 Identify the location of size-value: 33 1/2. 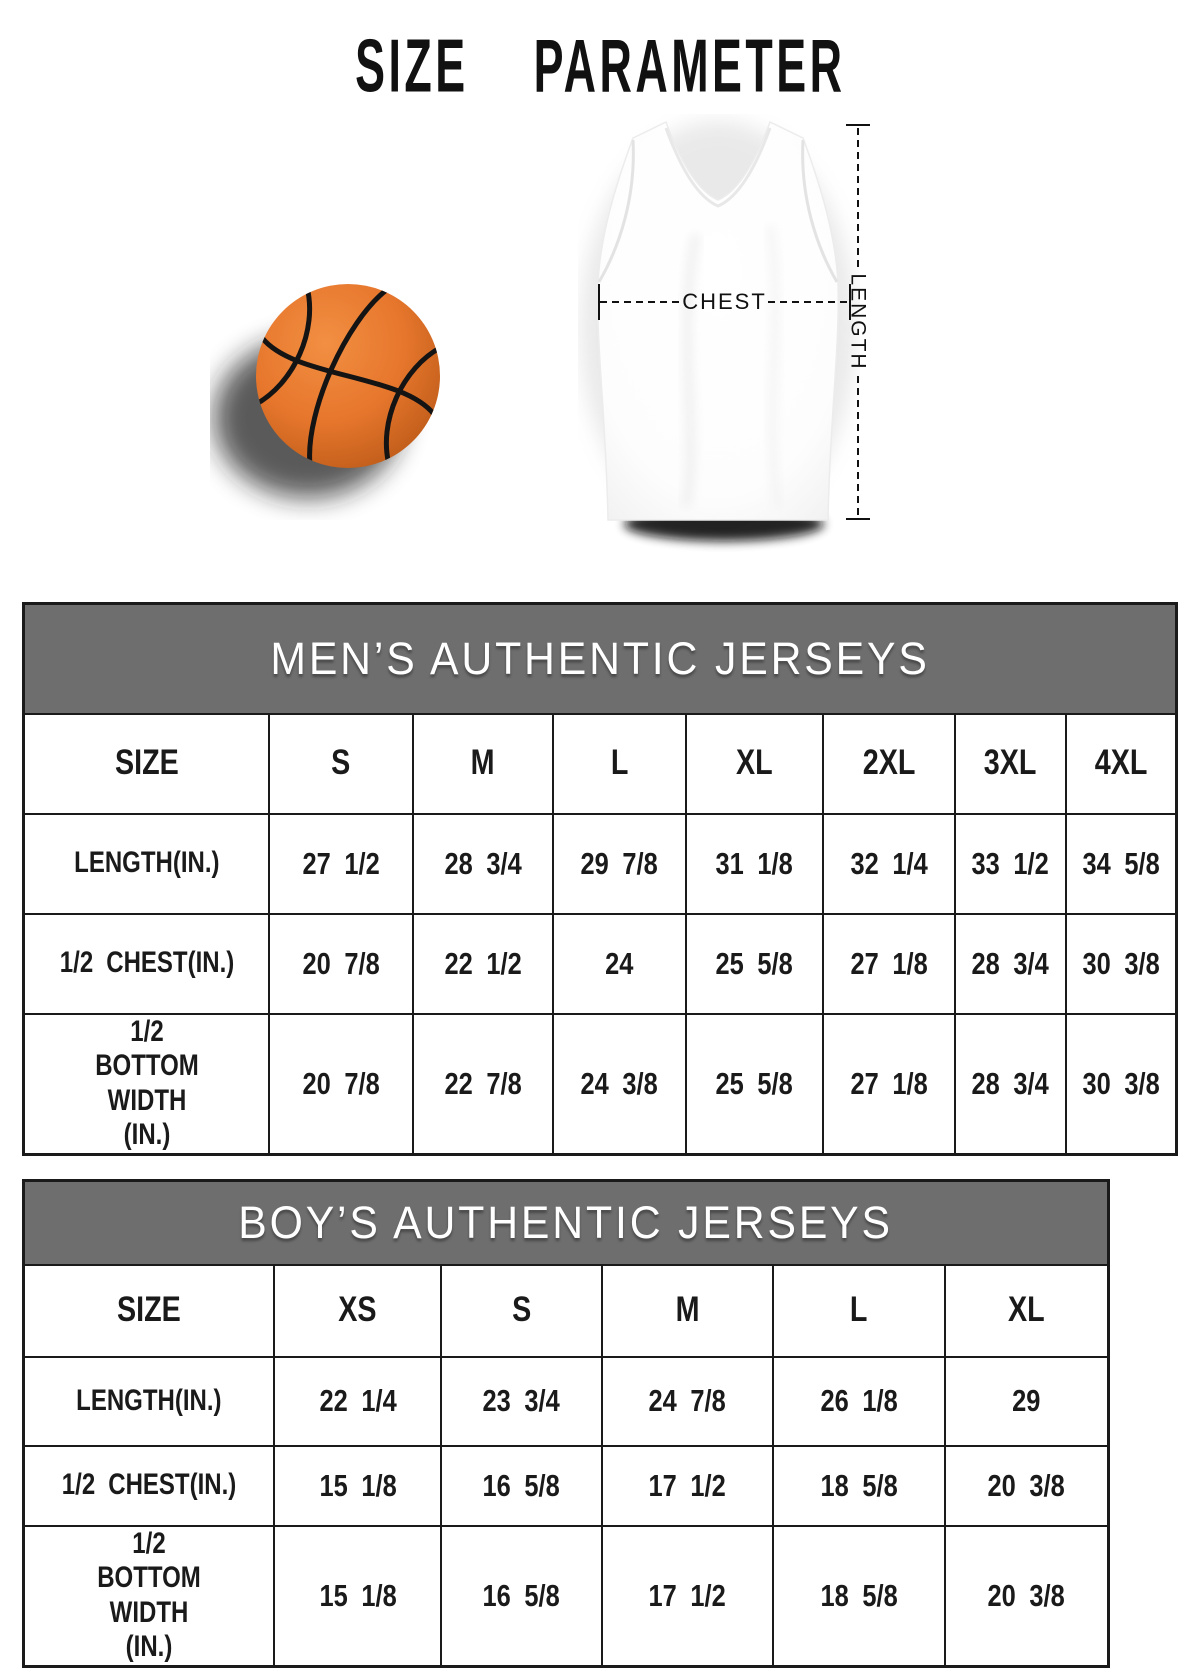
(1010, 863).